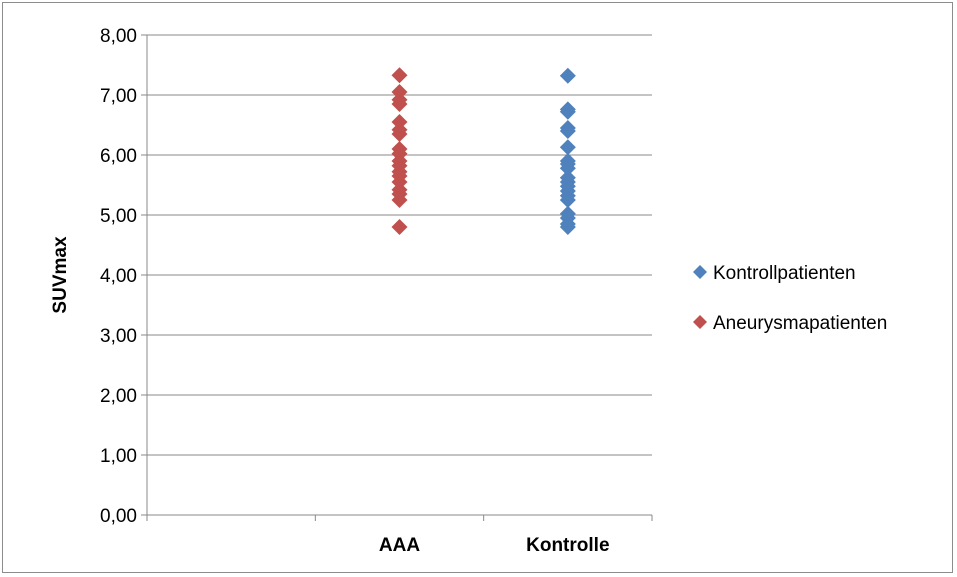 The height and width of the screenshot is (577, 957). I want to click on y-tick-label: 3,00, so click(118, 336).